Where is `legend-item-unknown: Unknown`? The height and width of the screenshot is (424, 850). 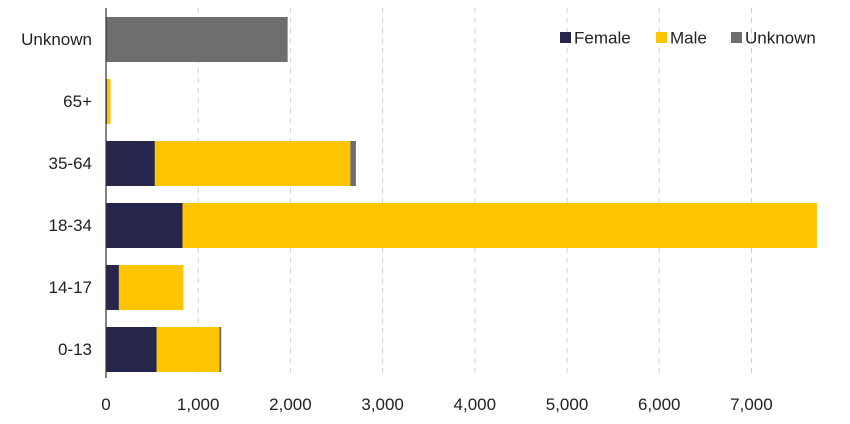
legend-item-unknown: Unknown is located at coordinates (773, 38).